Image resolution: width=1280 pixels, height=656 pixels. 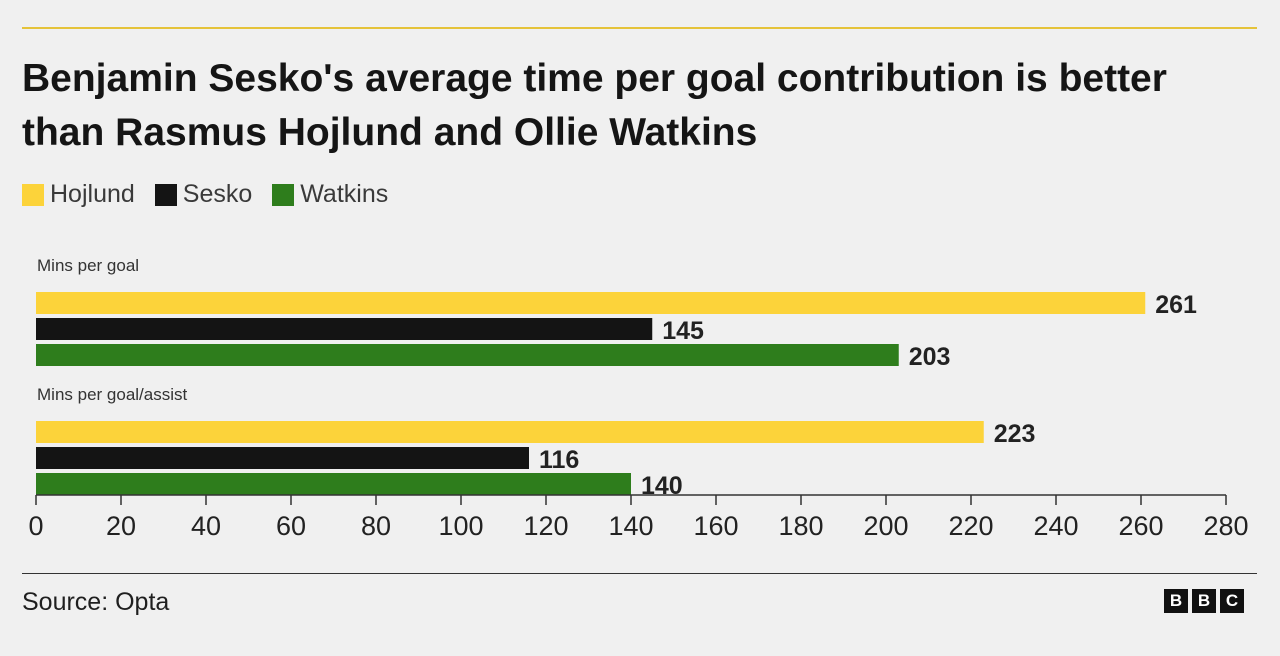 I want to click on x-tick-label: 100, so click(x=460, y=526).